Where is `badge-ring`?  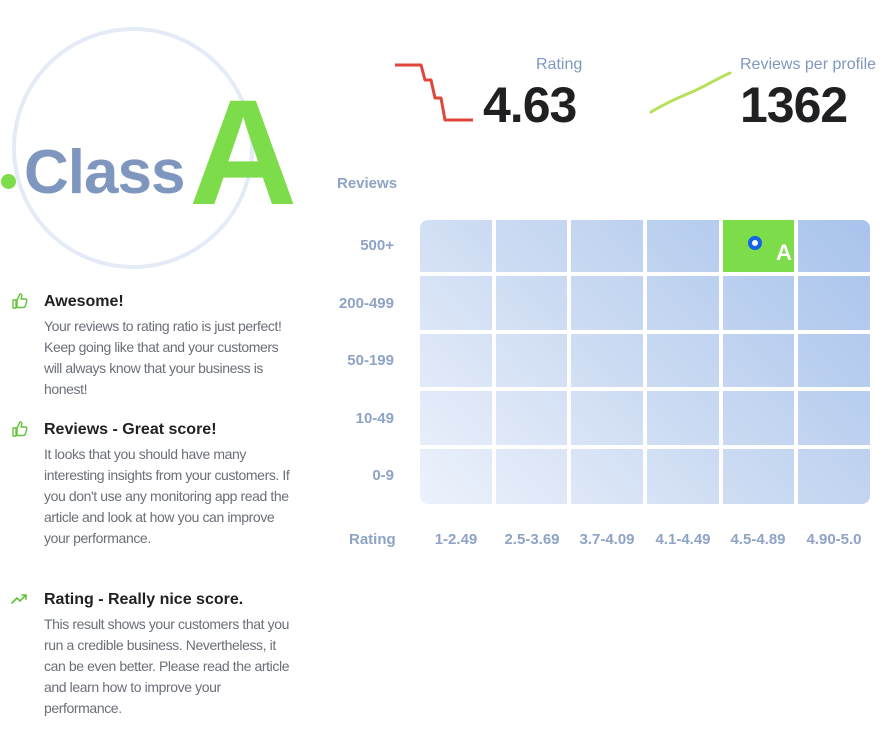 badge-ring is located at coordinates (133, 148).